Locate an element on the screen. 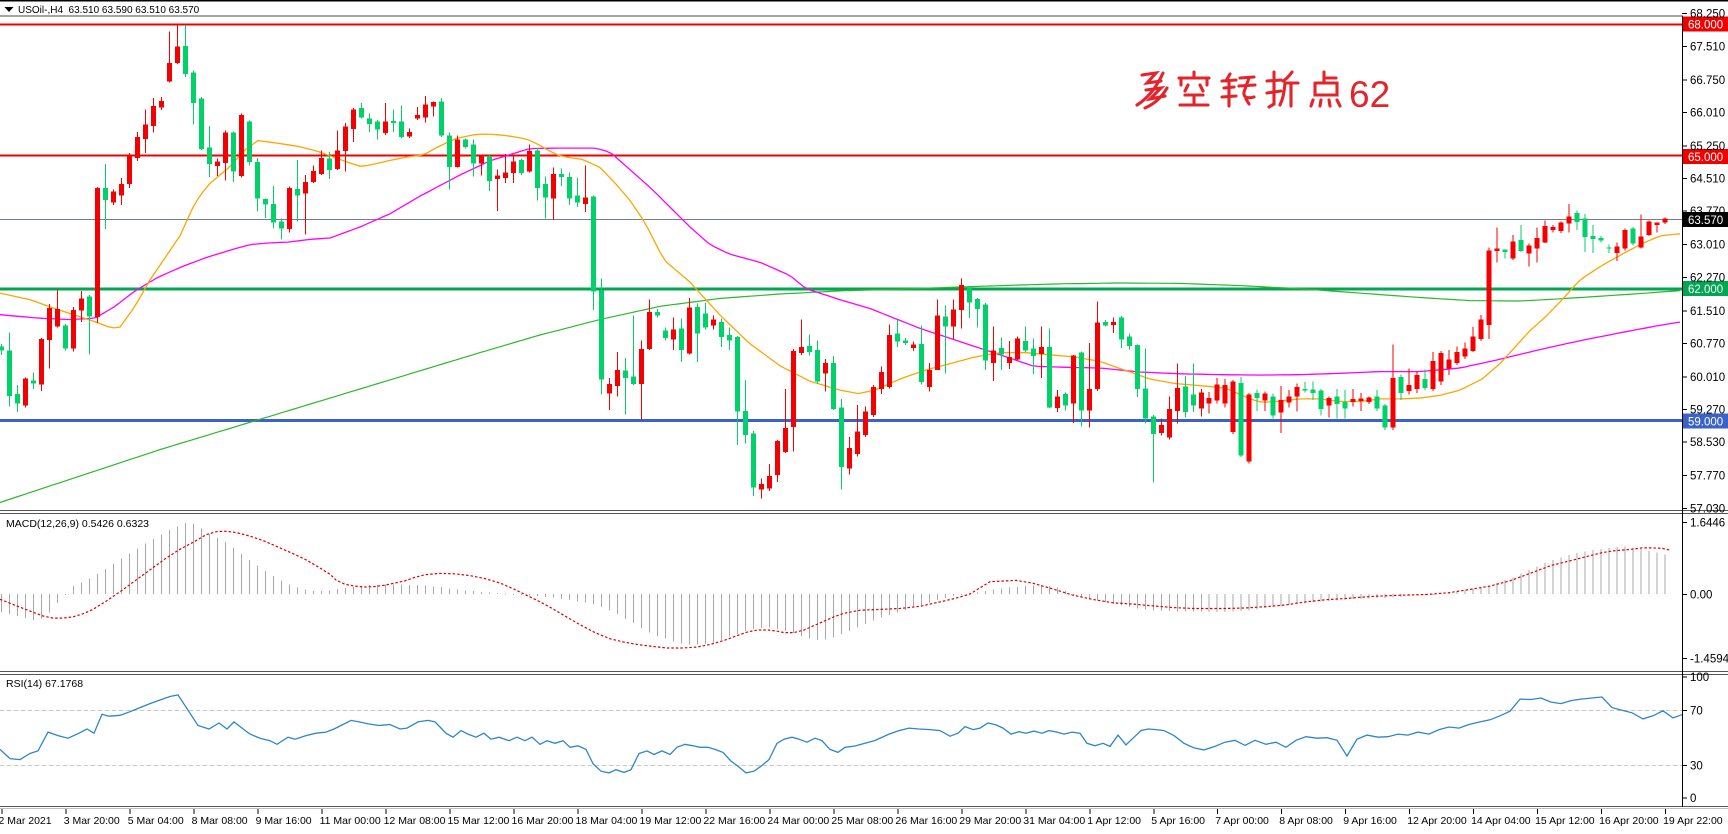 The width and height of the screenshot is (1728, 834). svg-text:USOil-,H4 63.510 63.590 63.51: USOil-,H4 63.510 63.590 63.510 63.570 is located at coordinates (109, 10).